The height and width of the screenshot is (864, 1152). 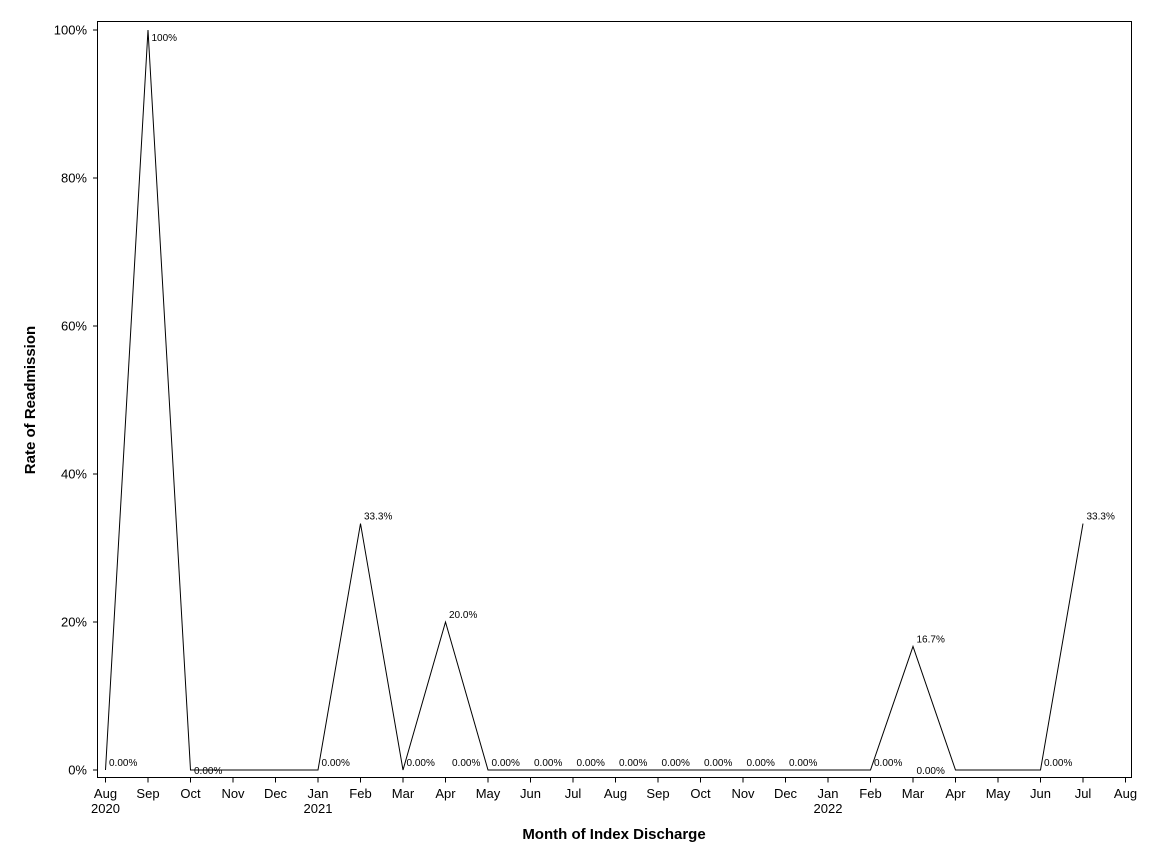 What do you see at coordinates (30, 400) in the screenshot?
I see `y-axis-title: Rate of Readmission` at bounding box center [30, 400].